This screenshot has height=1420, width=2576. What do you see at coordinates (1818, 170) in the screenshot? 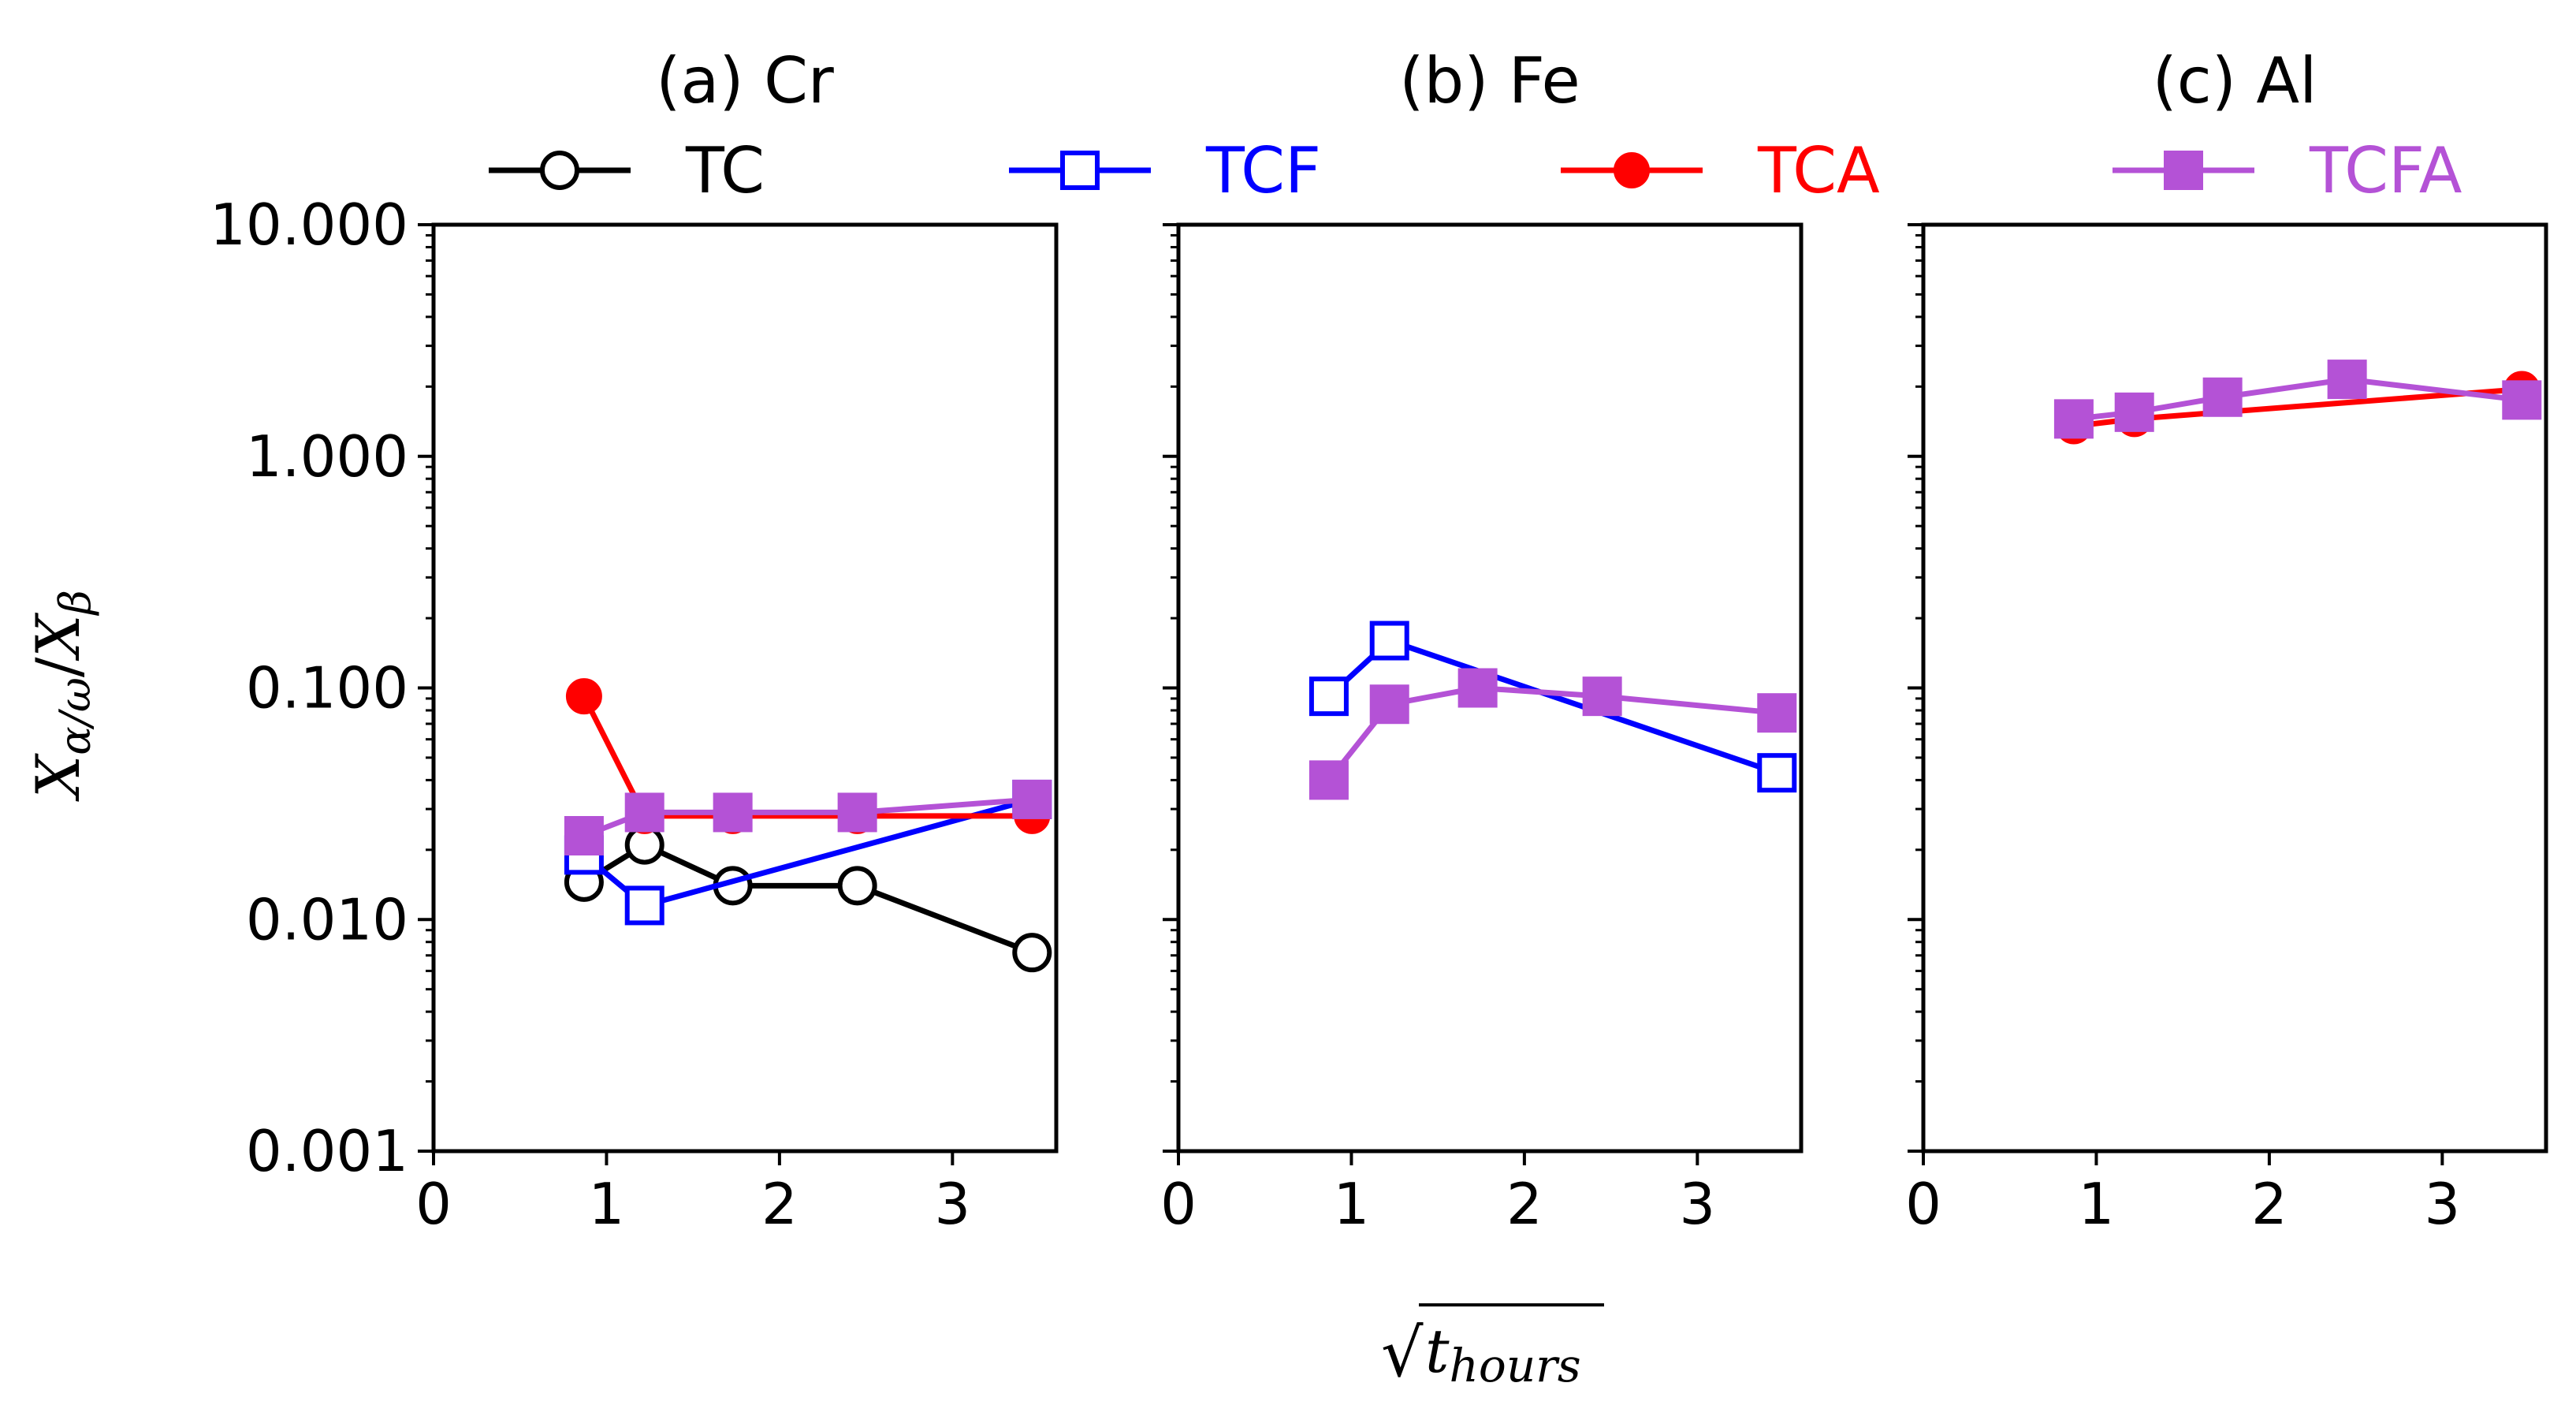
I see `legend-label: TCA` at bounding box center [1818, 170].